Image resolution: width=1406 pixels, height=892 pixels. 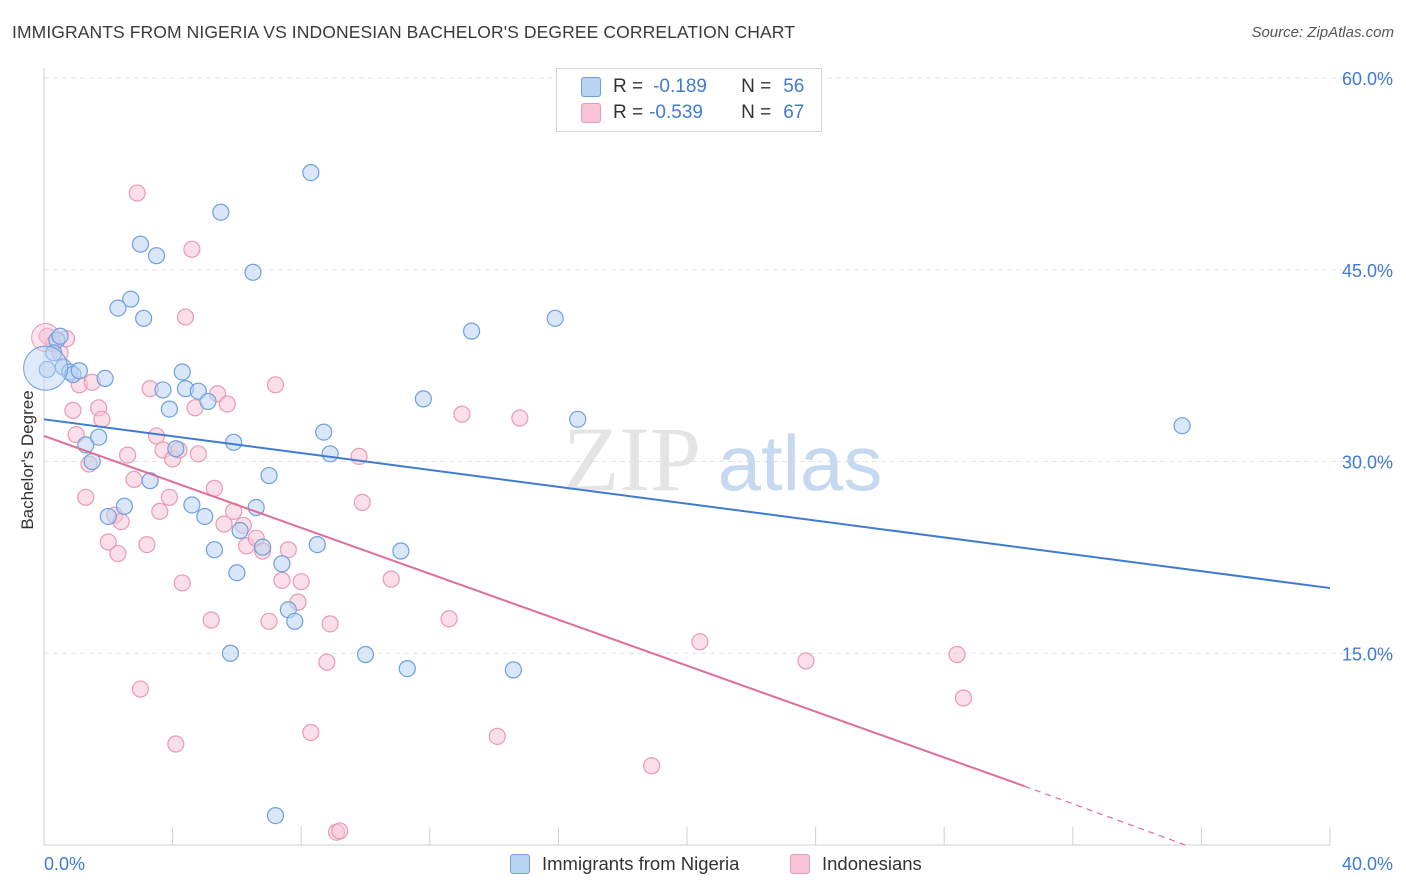 I want to click on y-tick-label: 30.0%, so click(x=1367, y=463).